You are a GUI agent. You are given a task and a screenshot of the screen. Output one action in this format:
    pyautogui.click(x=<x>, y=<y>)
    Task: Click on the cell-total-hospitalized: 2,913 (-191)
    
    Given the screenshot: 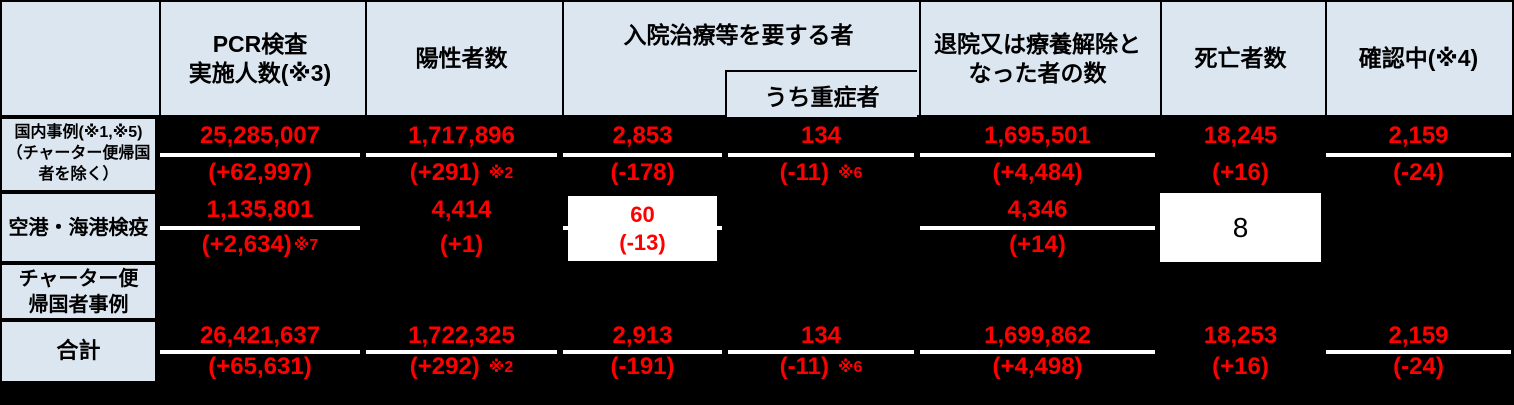 What is the action you would take?
    pyautogui.click(x=642, y=351)
    